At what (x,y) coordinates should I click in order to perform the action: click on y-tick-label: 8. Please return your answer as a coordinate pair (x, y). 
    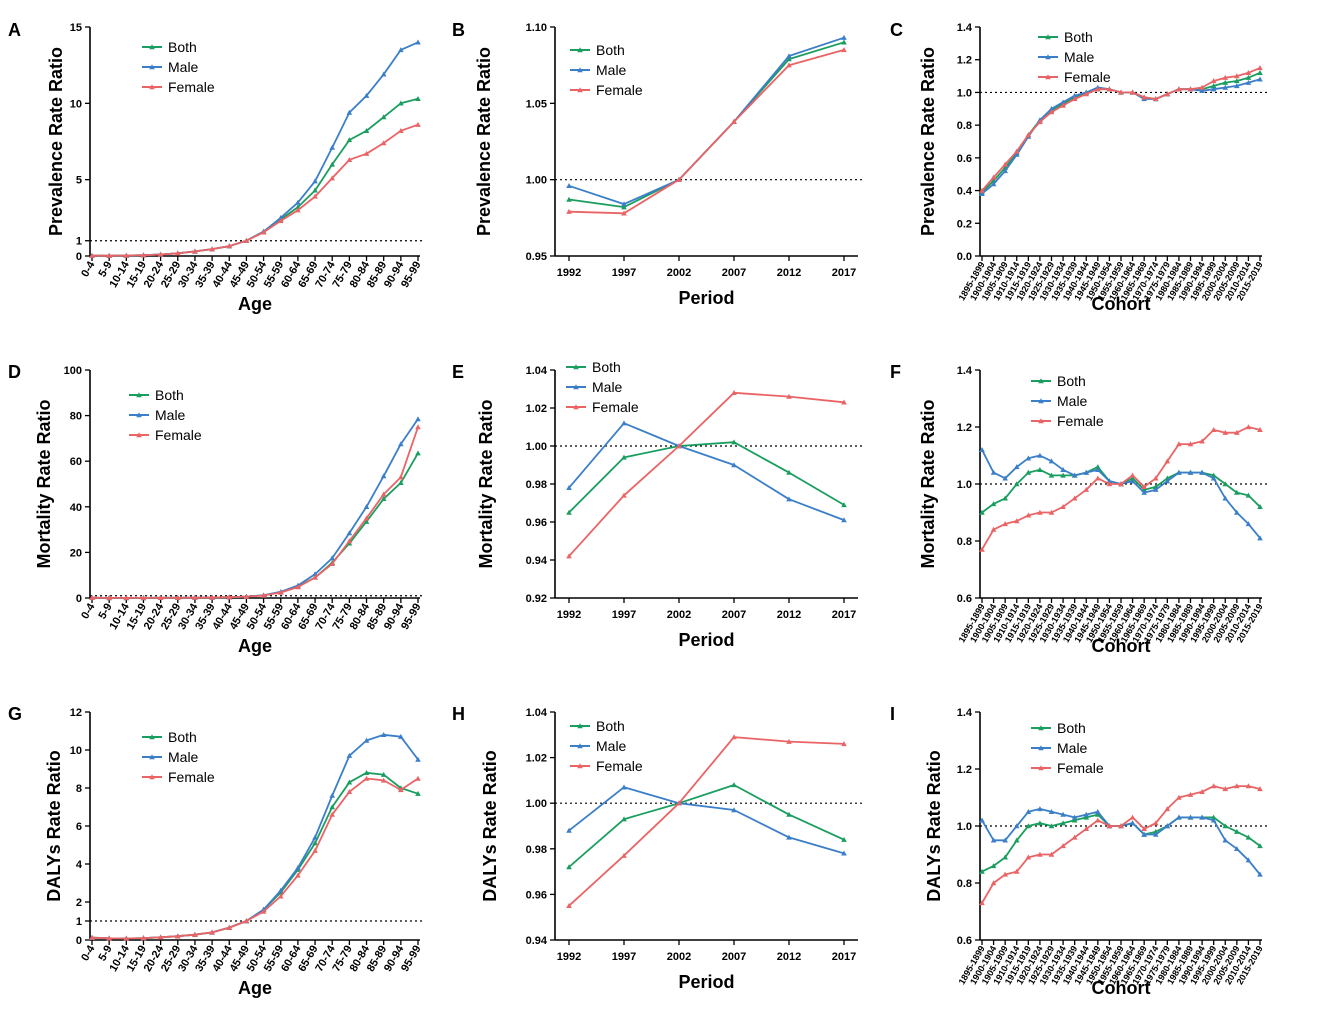
    Looking at the image, I should click on (79, 789).